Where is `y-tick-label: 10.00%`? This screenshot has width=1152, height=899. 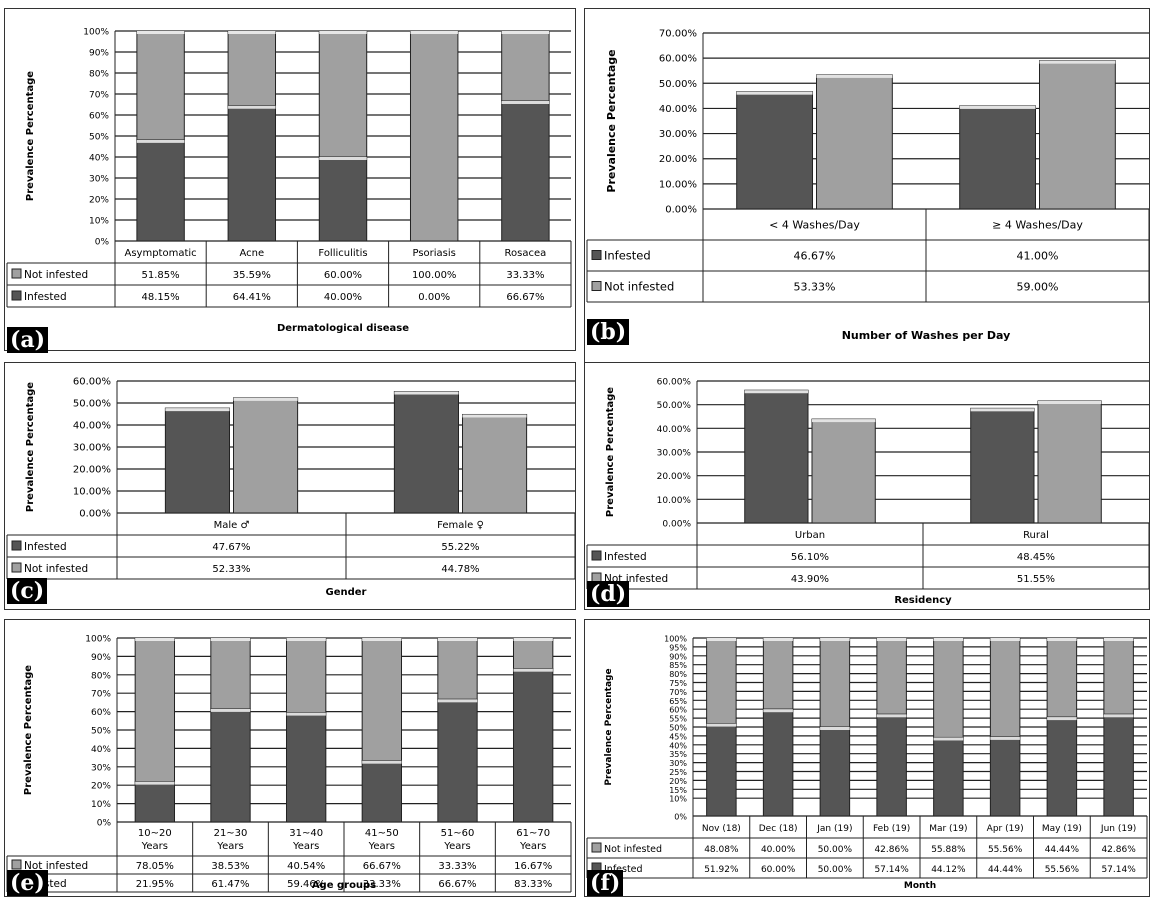 y-tick-label: 10.00% is located at coordinates (678, 184).